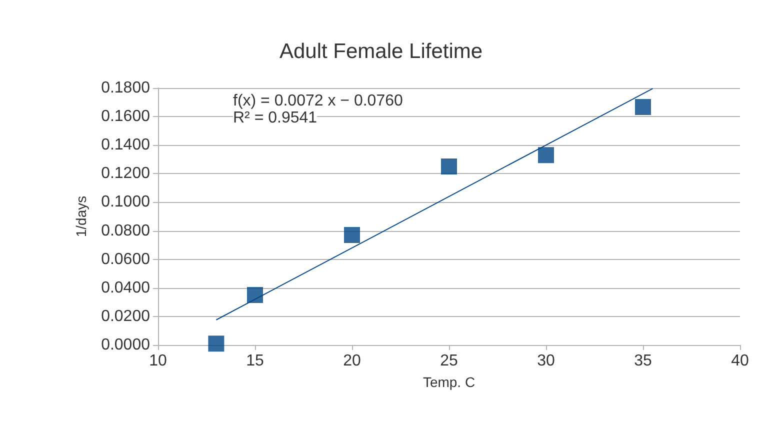 This screenshot has width=762, height=440. Describe the element at coordinates (546, 361) in the screenshot. I see `x-tick-label: 30` at that location.